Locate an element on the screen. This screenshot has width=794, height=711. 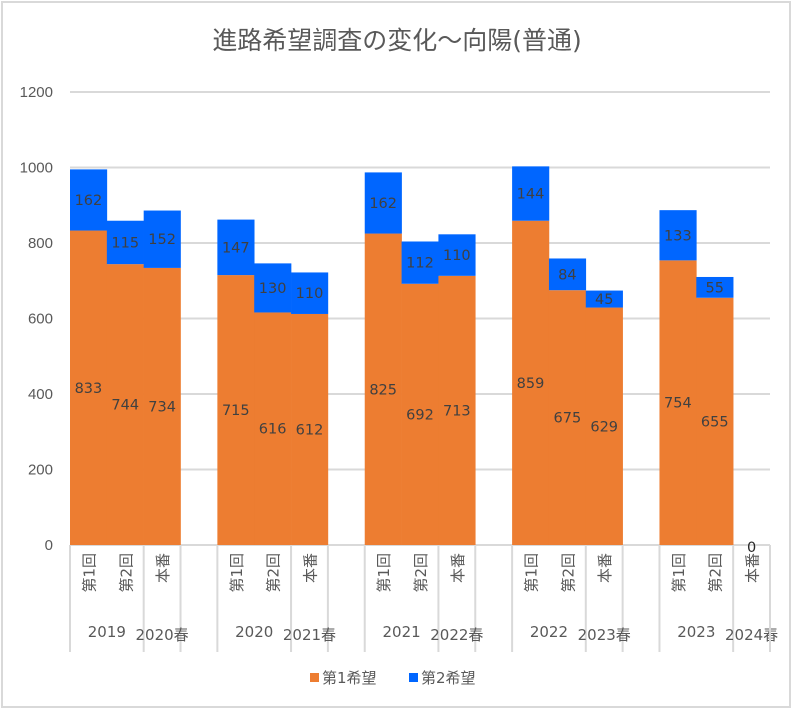
x-year-label: 2023 is located at coordinates (696, 632).